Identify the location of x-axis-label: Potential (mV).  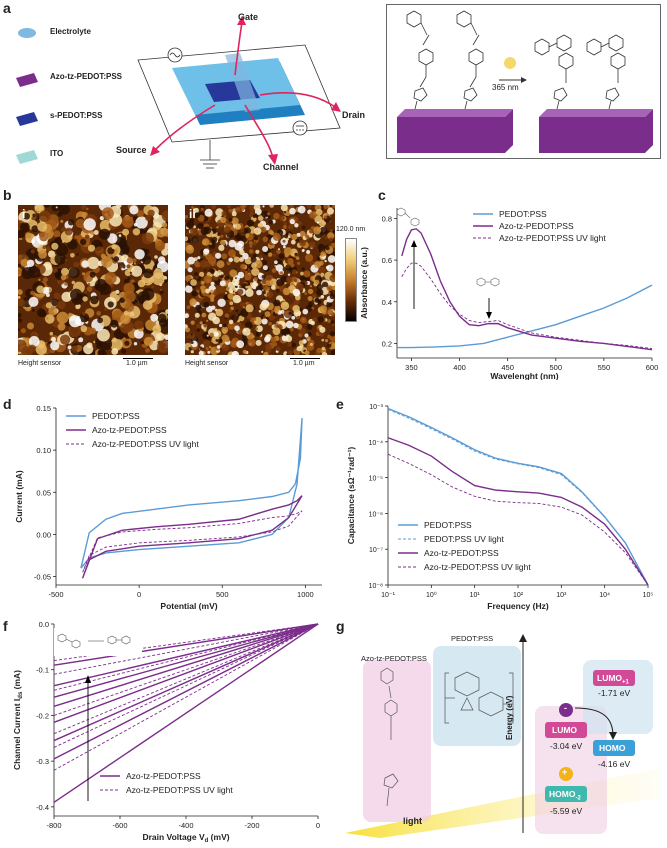
(188, 606).